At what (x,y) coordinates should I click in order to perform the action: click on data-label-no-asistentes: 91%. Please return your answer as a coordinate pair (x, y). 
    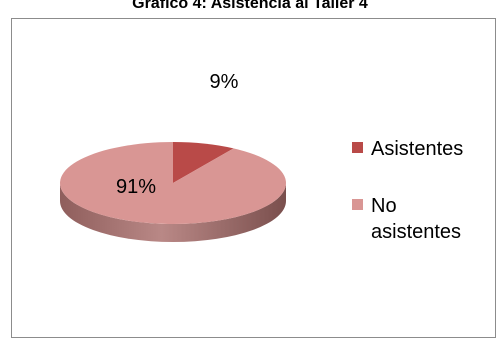
    Looking at the image, I should click on (136, 187).